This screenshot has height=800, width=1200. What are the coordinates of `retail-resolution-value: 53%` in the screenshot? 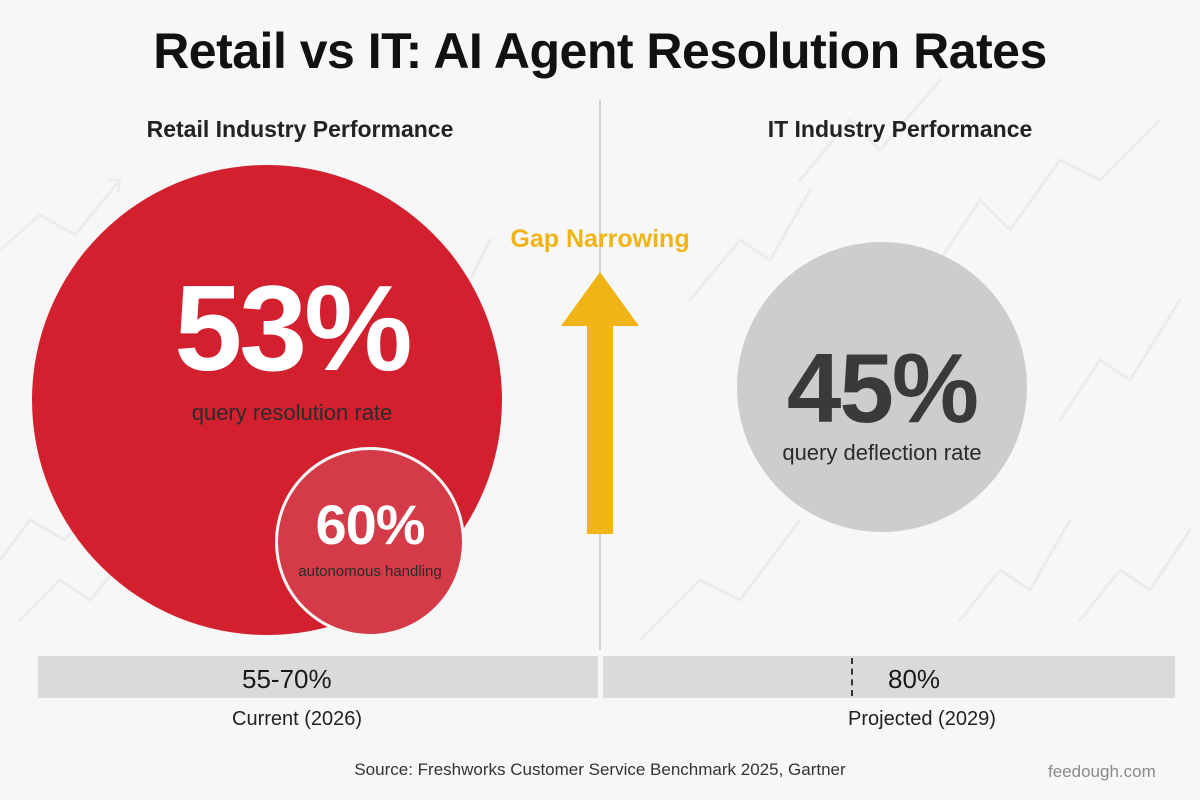 It's located at (293, 328).